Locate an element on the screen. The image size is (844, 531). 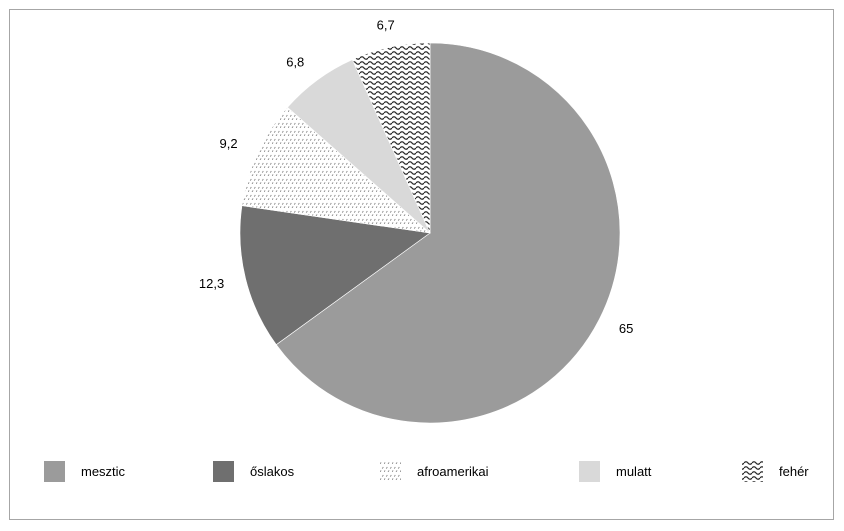
data-label-oslakos: 12,3 is located at coordinates (211, 283).